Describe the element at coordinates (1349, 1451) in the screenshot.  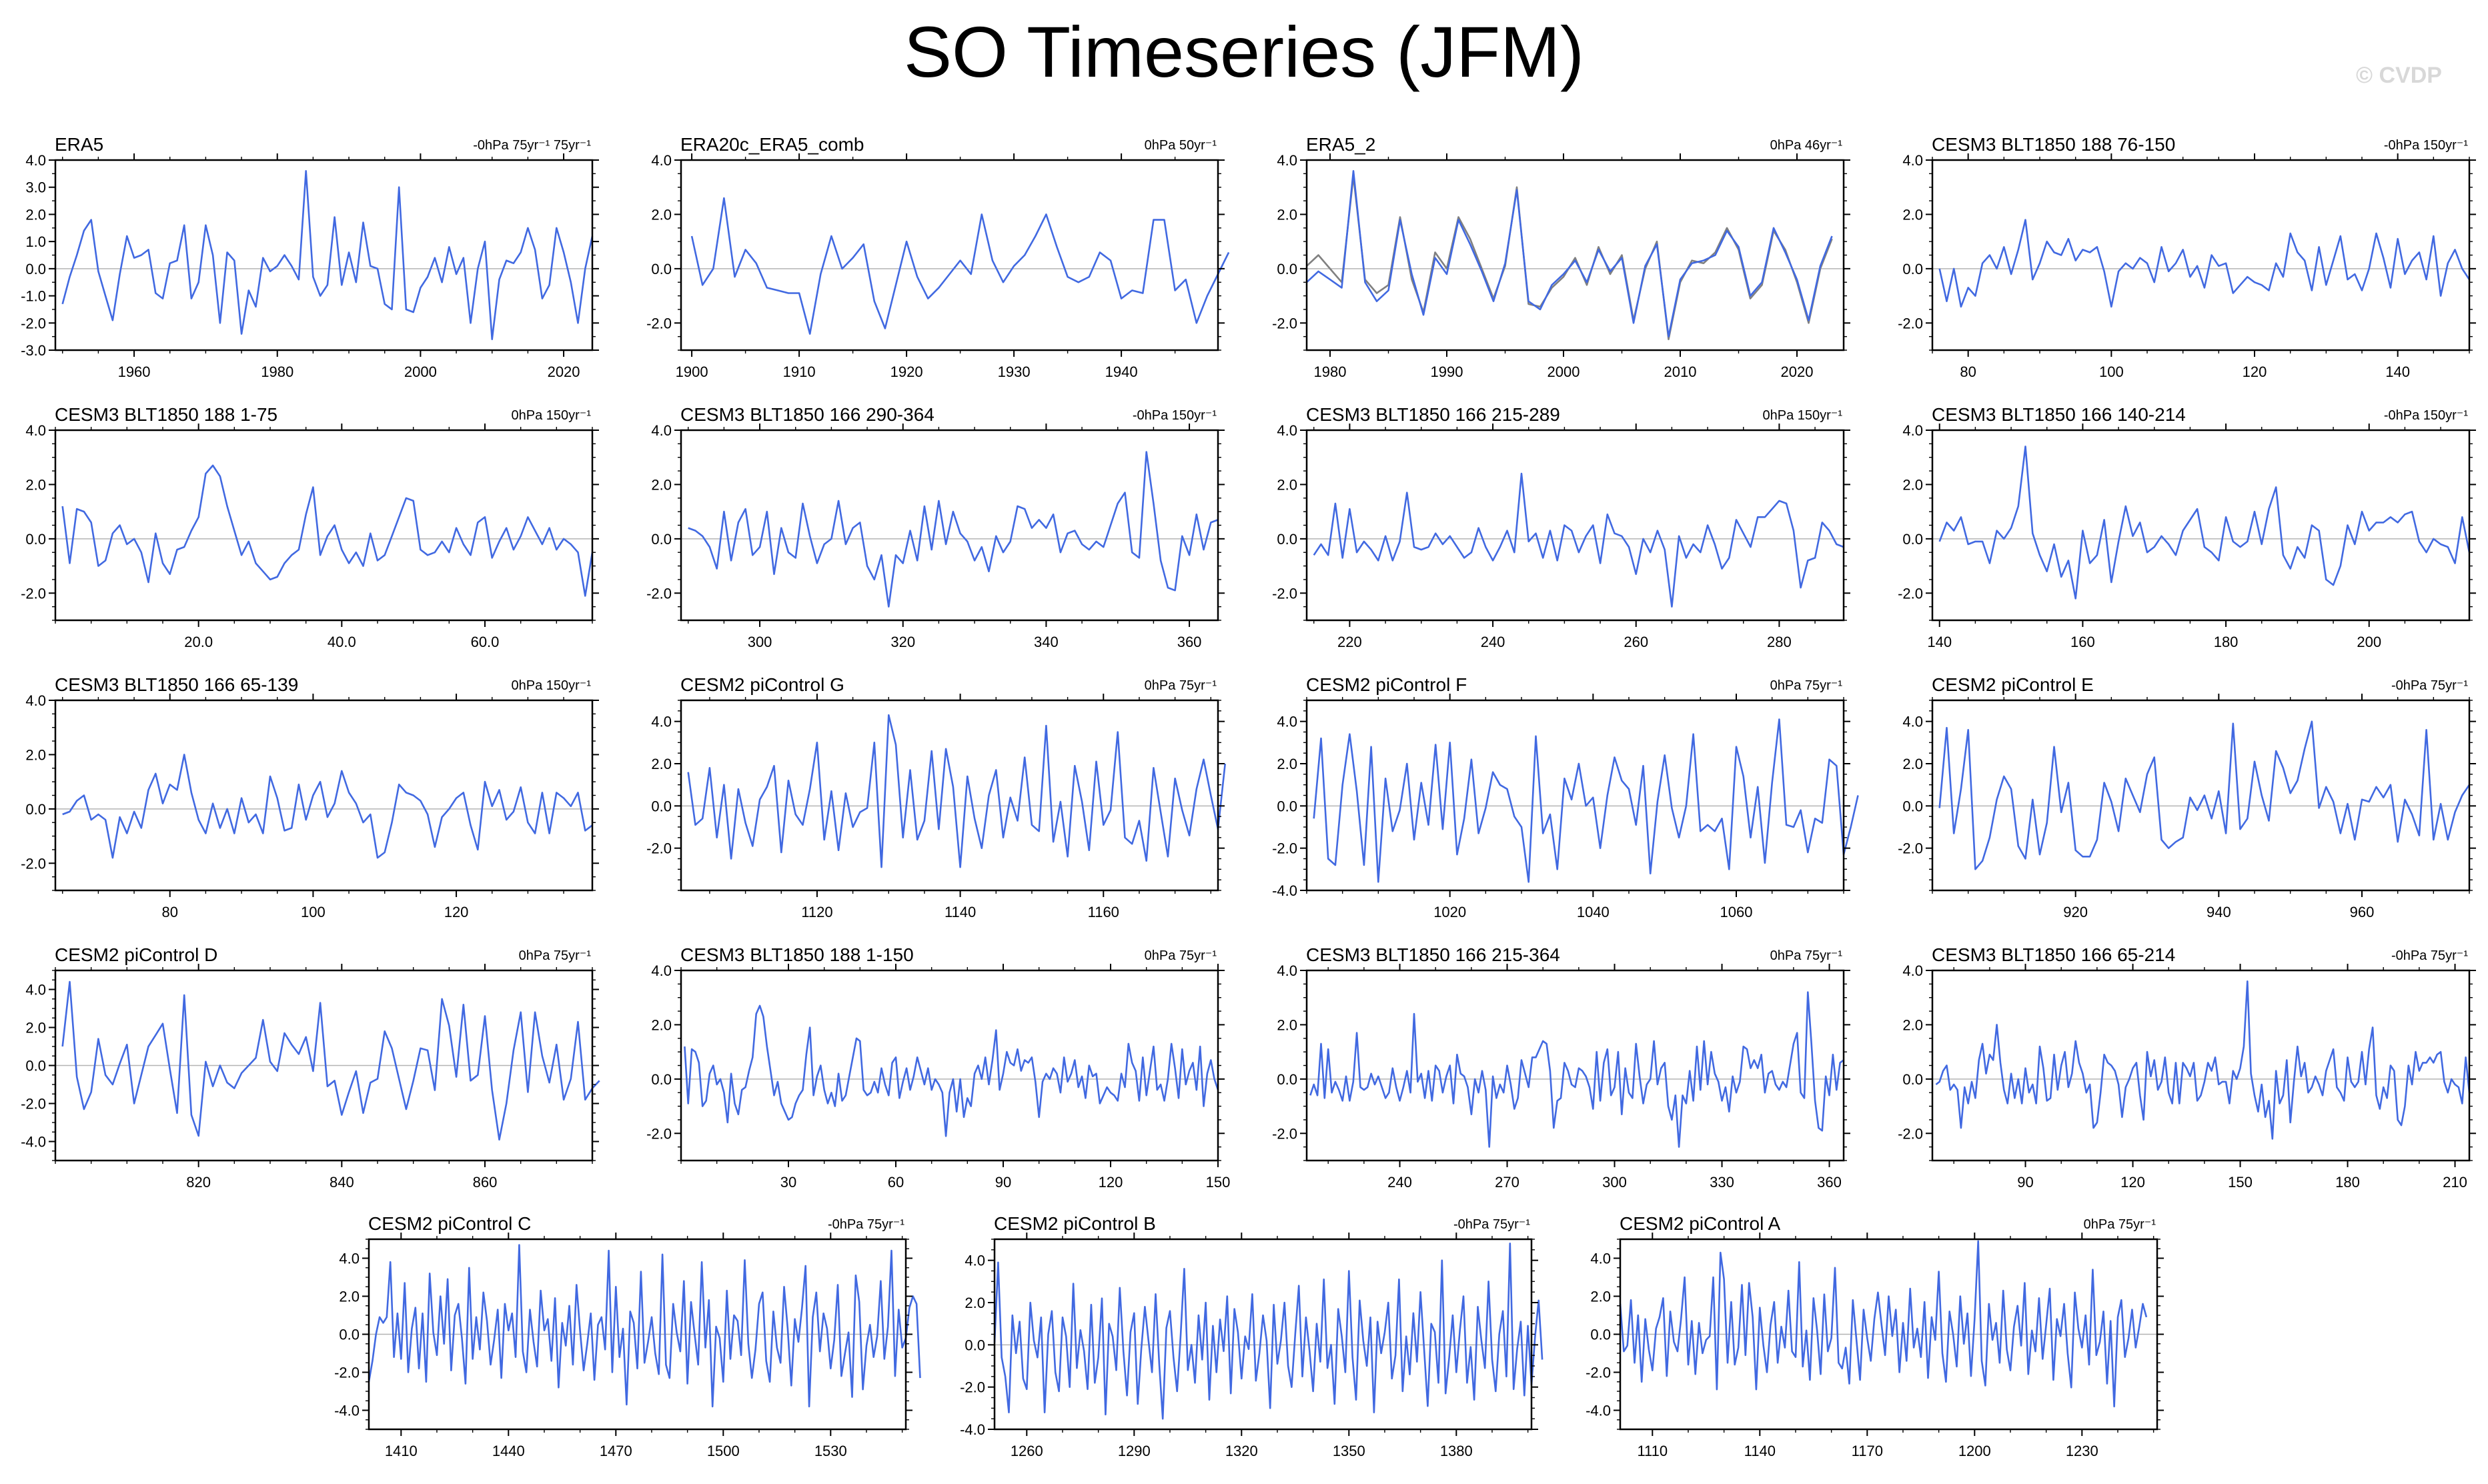
I see `x-tick-label: 1350` at that location.